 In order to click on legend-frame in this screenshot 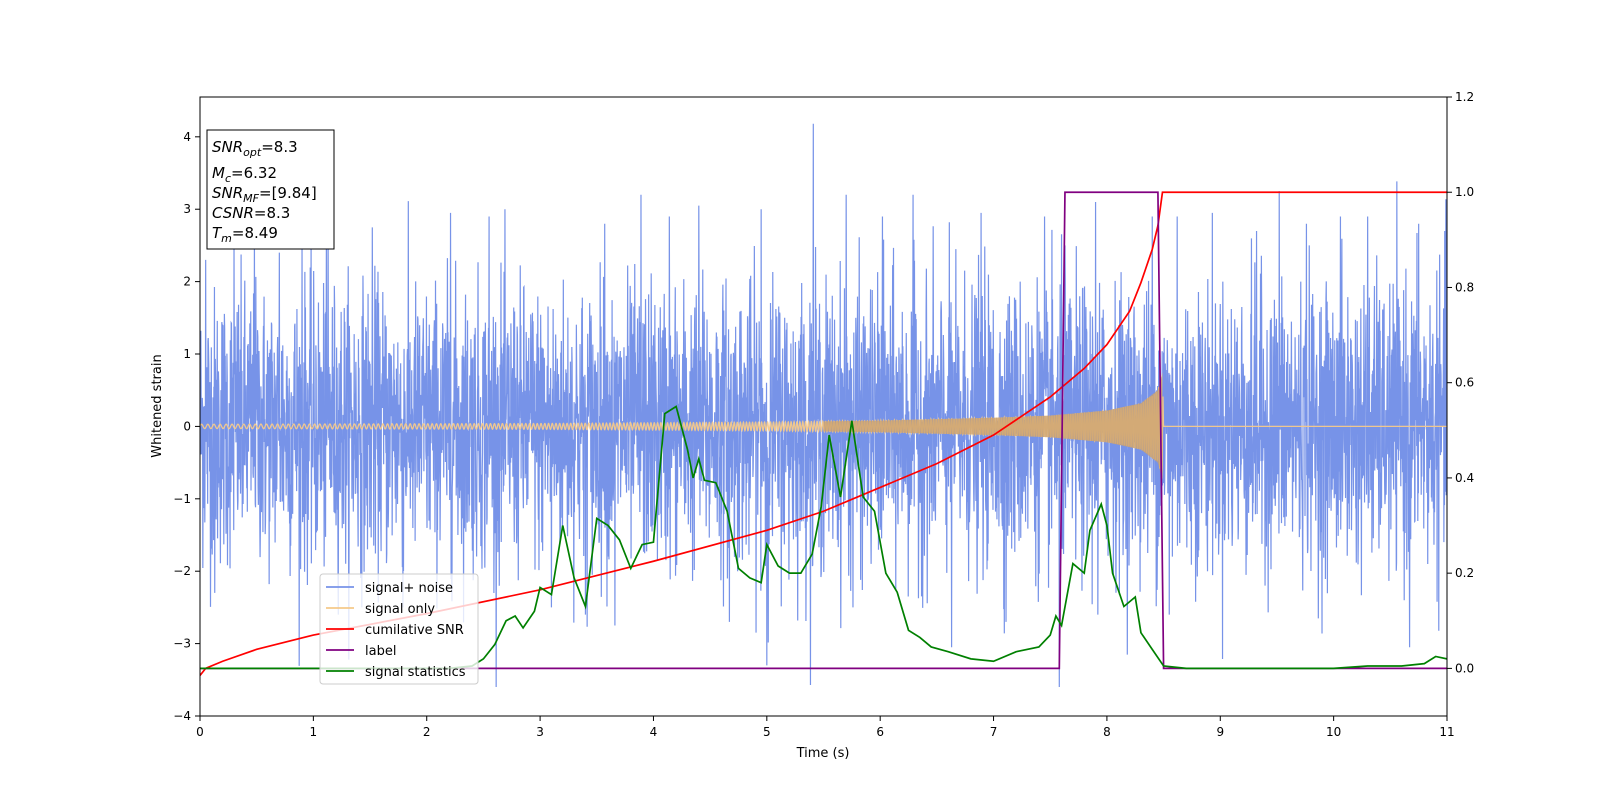, I will do `click(399, 629)`.